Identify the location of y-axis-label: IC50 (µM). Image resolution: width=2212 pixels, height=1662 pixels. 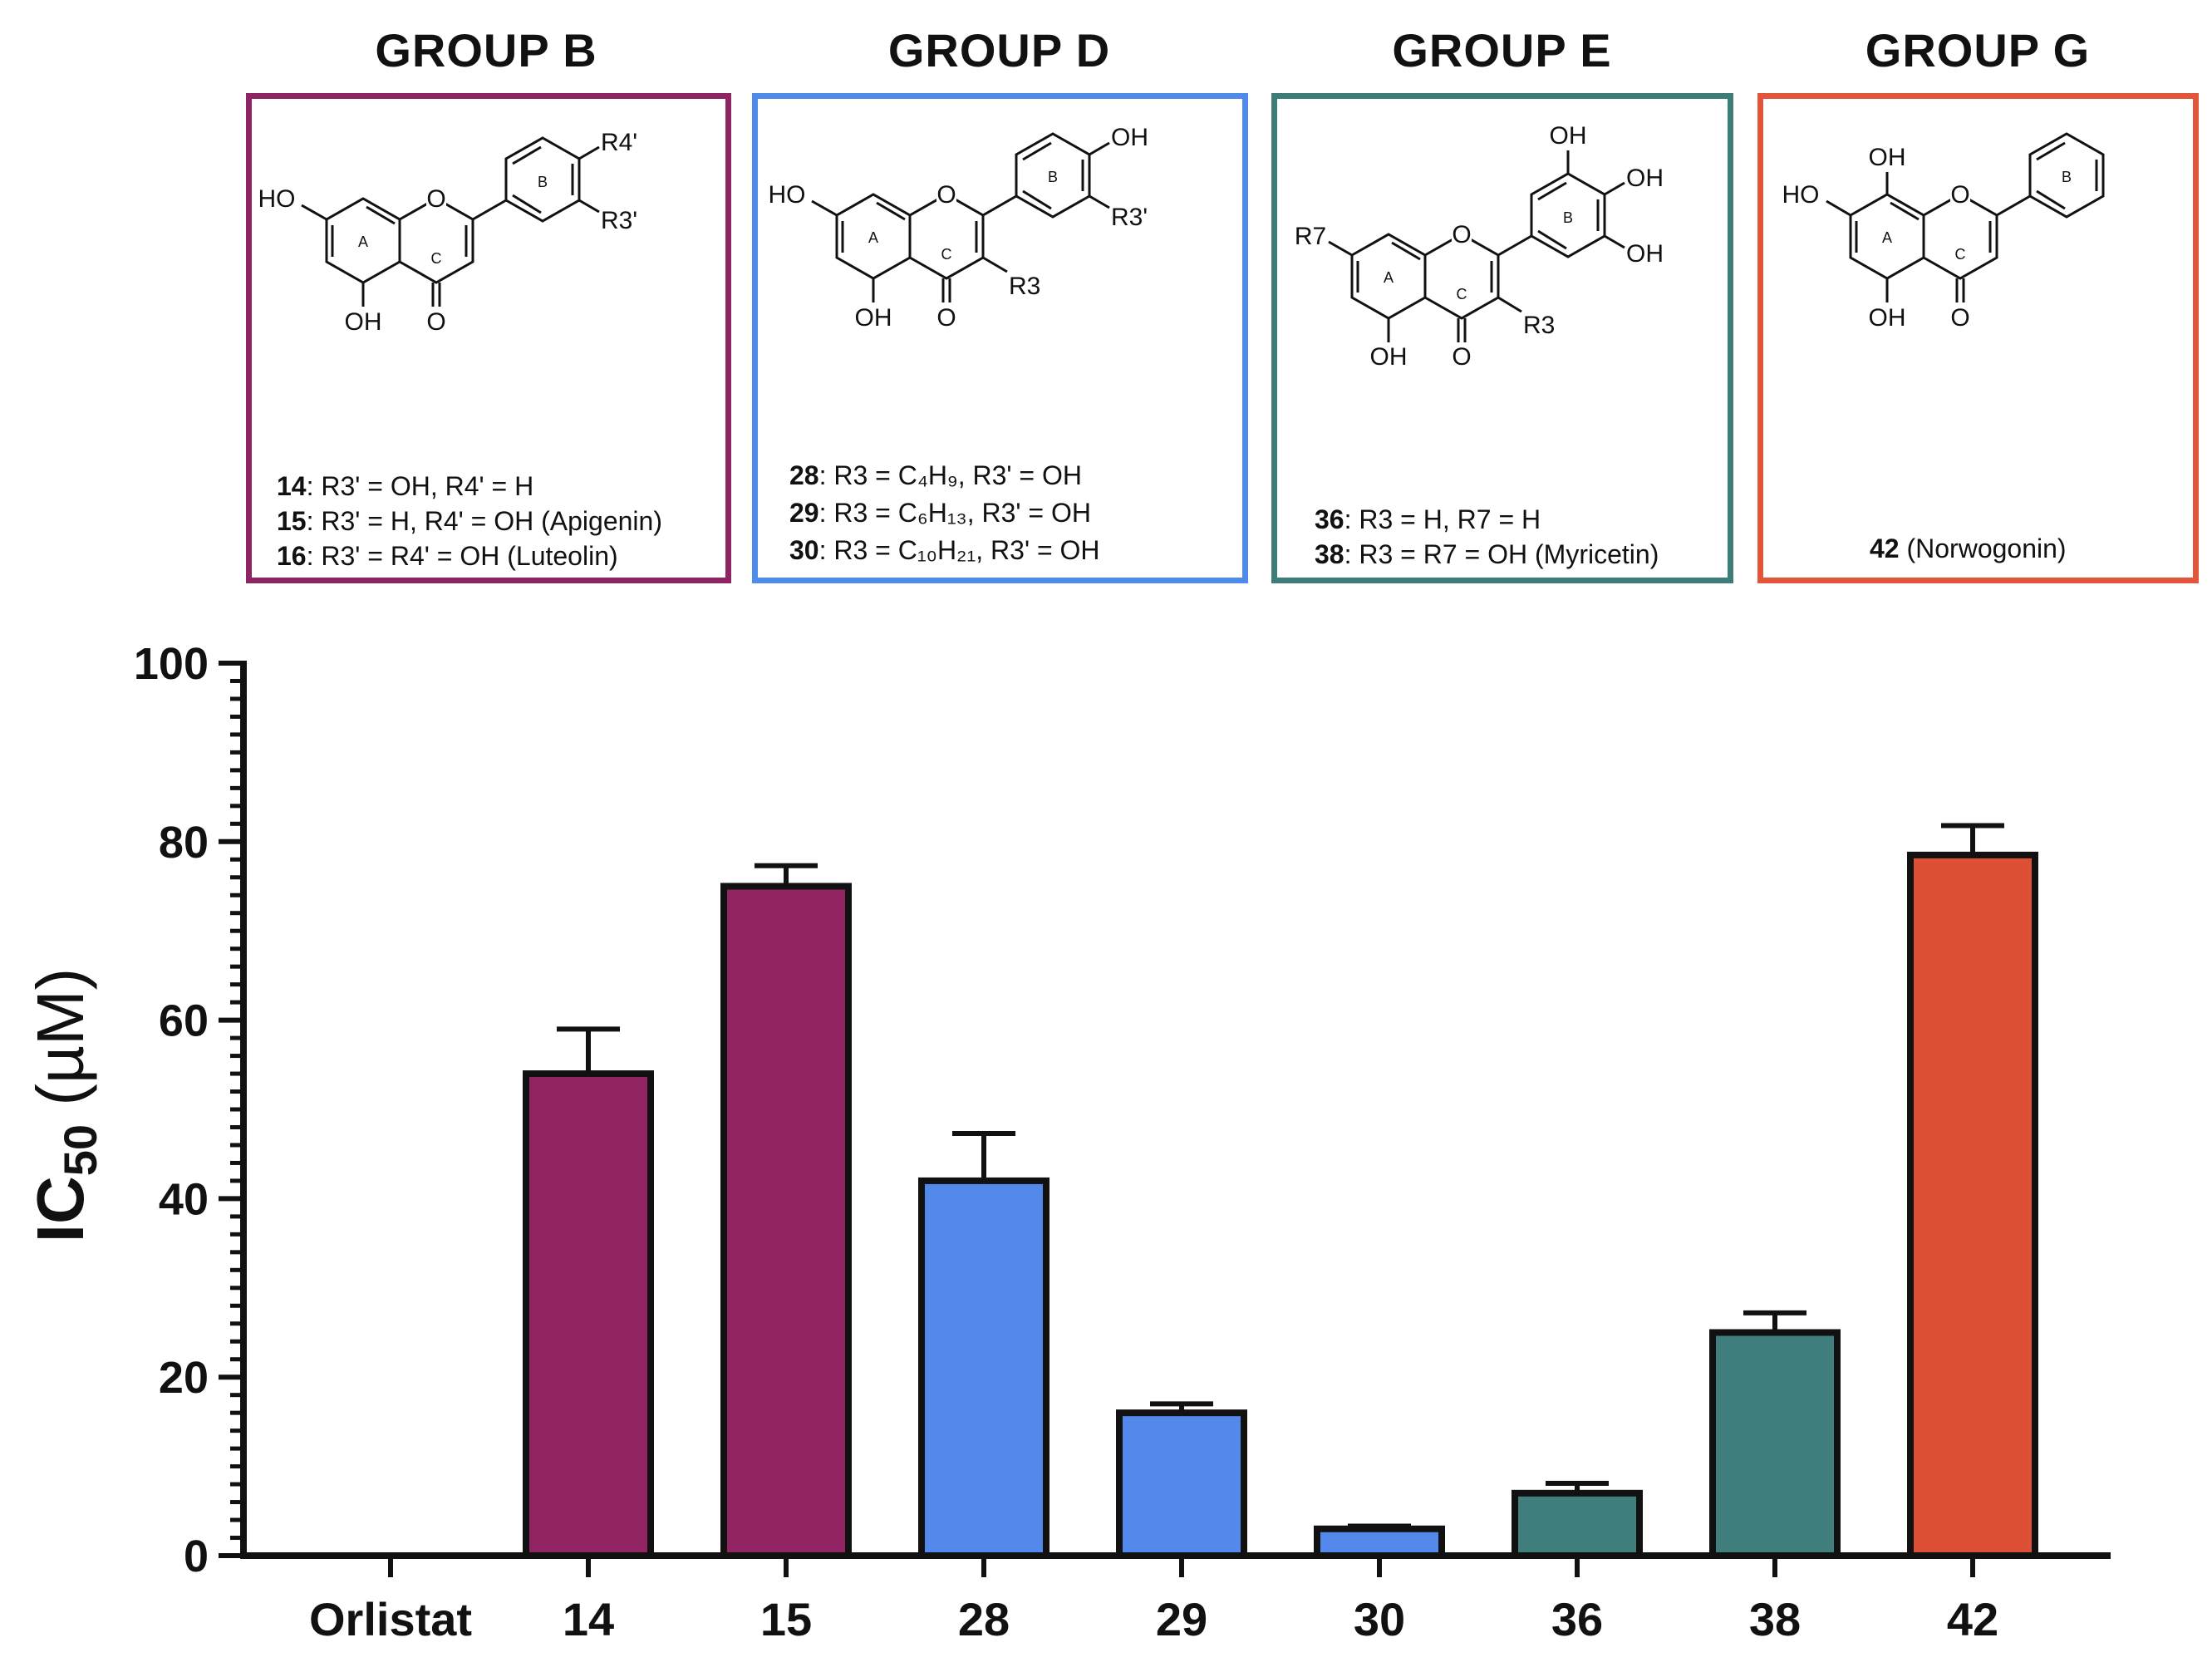
(64, 1105).